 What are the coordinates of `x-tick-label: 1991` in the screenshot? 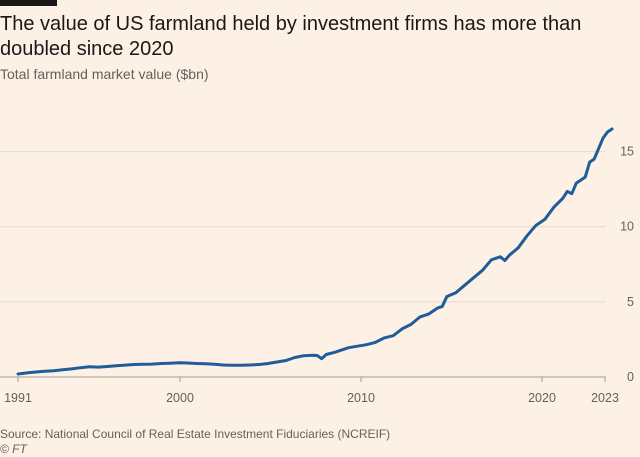 It's located at (18, 398).